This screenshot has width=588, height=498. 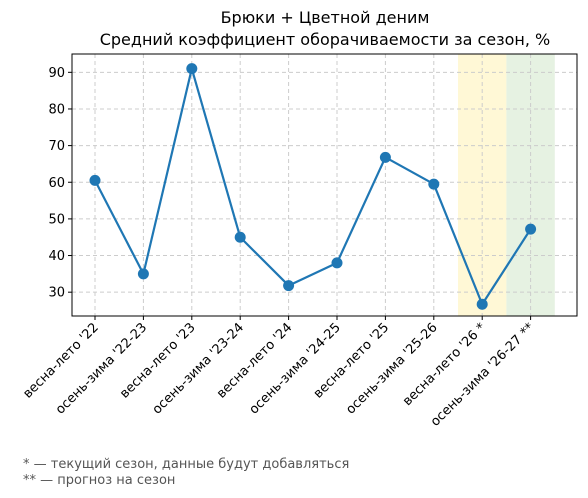 What do you see at coordinates (56, 256) in the screenshot?
I see `y-tick-label: 40` at bounding box center [56, 256].